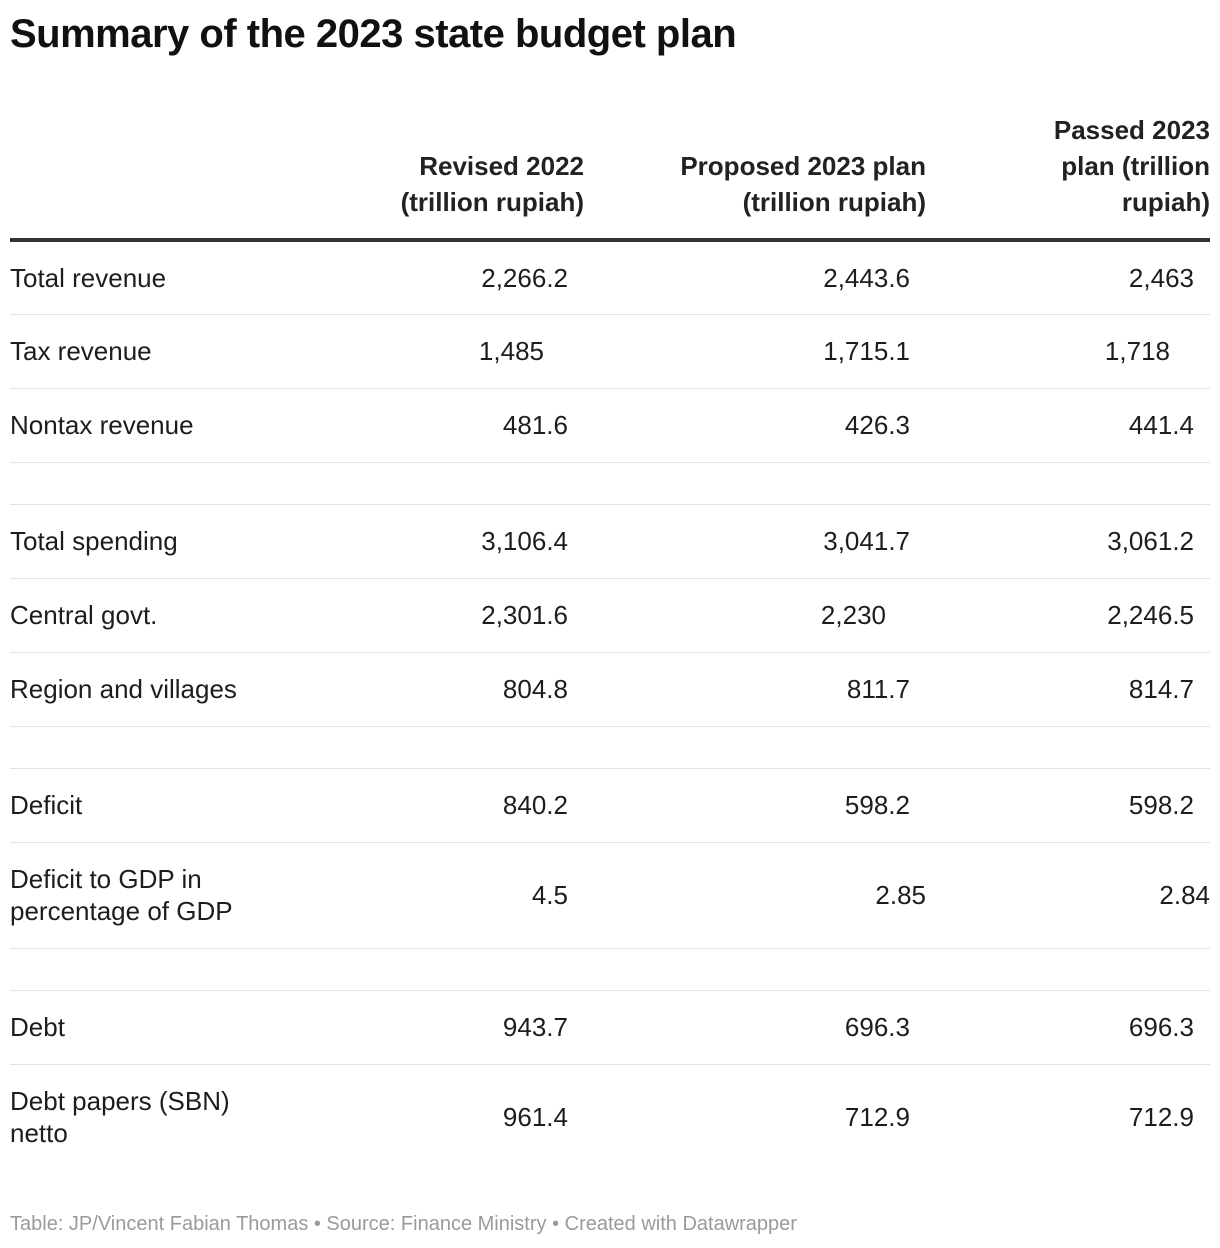 The image size is (1220, 1248). Describe the element at coordinates (373, 34) in the screenshot. I see `chart-title: Summary of the 2023 state budget plan` at that location.